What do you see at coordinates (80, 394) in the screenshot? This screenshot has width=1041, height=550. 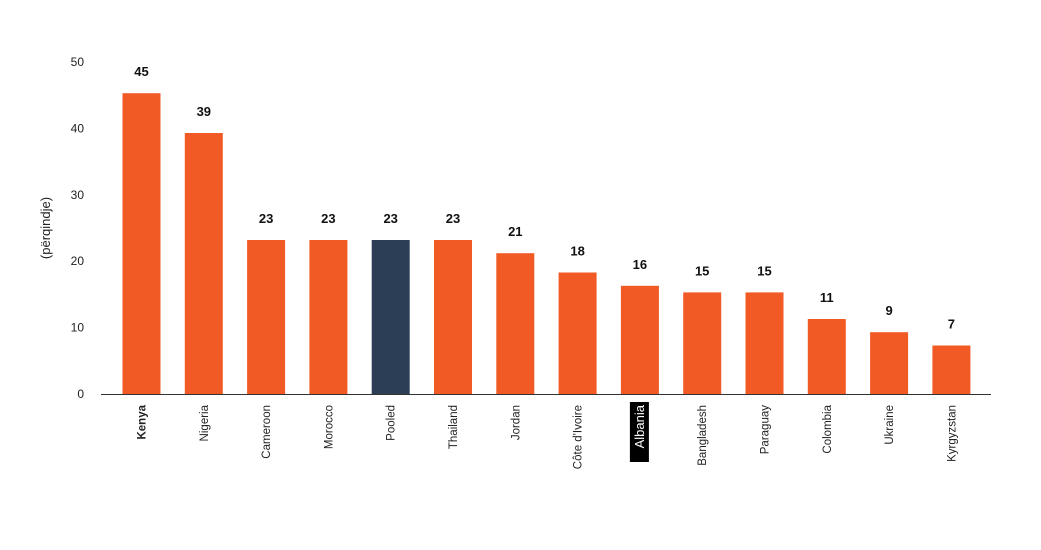 I see `y-tick-label: 0` at bounding box center [80, 394].